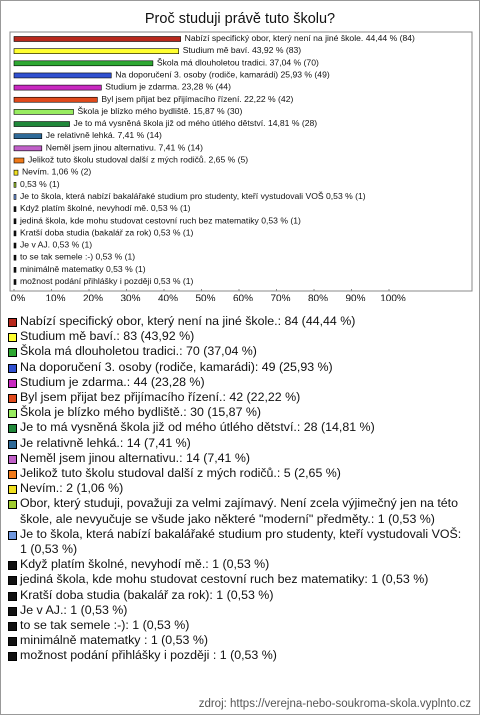 The width and height of the screenshot is (480, 715). Describe the element at coordinates (77, 257) in the screenshot. I see `bar-label: to se tak semele :-) 0,53 % (1)` at that location.